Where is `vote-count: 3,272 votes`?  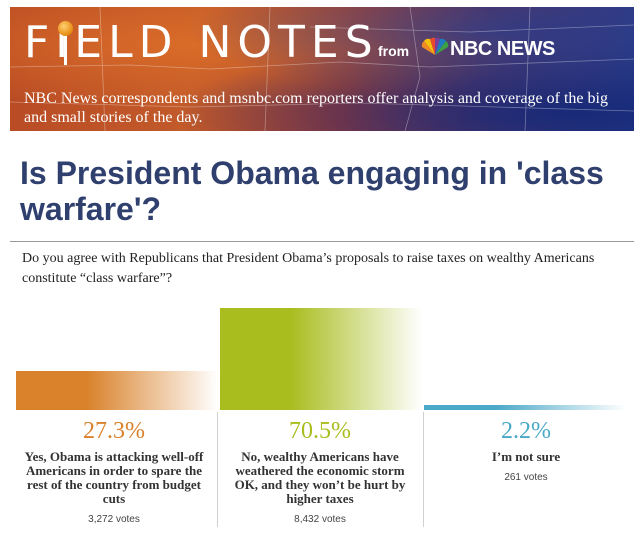 vote-count: 3,272 votes is located at coordinates (114, 519).